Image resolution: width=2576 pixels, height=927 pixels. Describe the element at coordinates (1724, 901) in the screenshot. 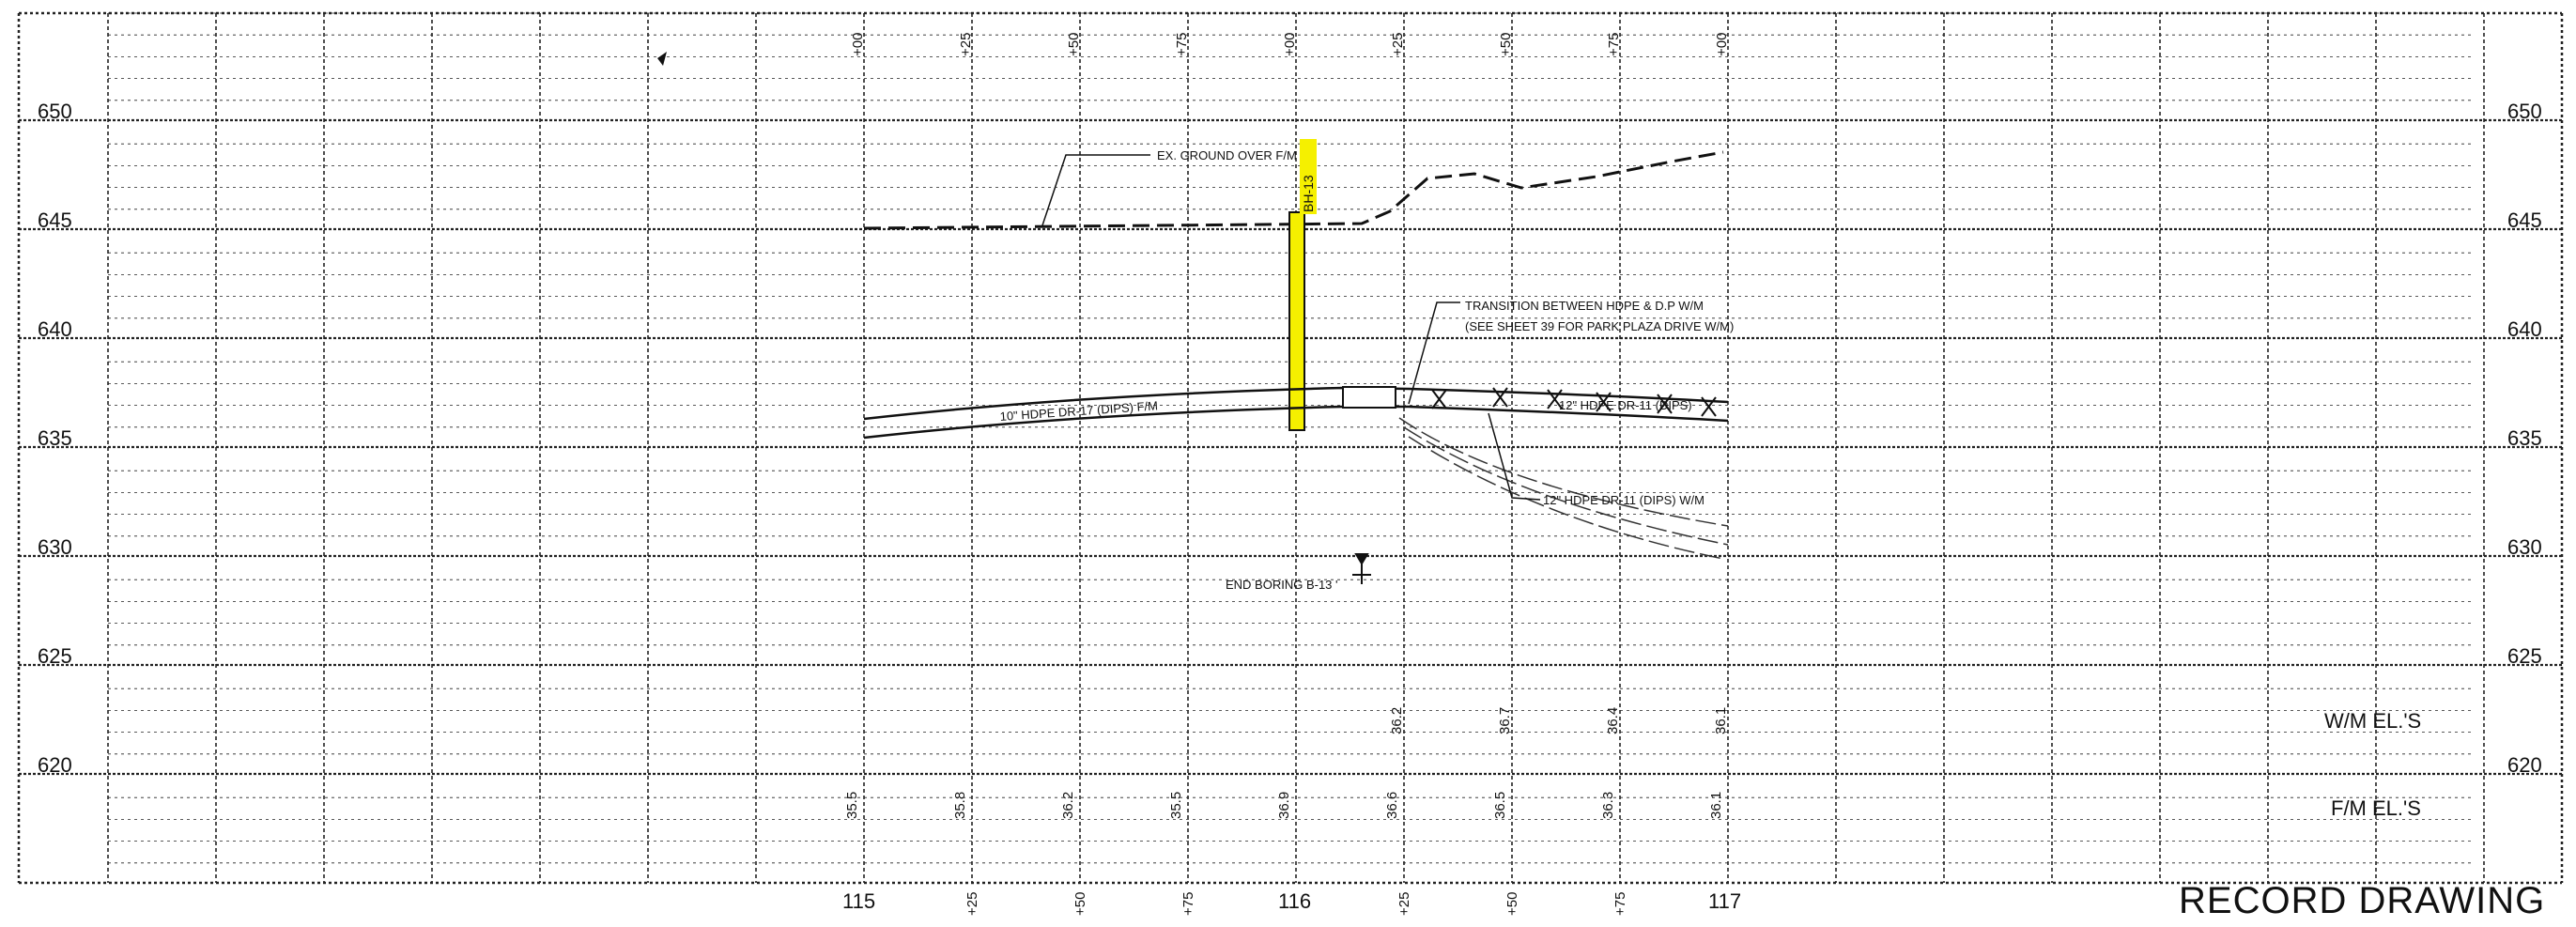

I see `station-label: 117` at that location.